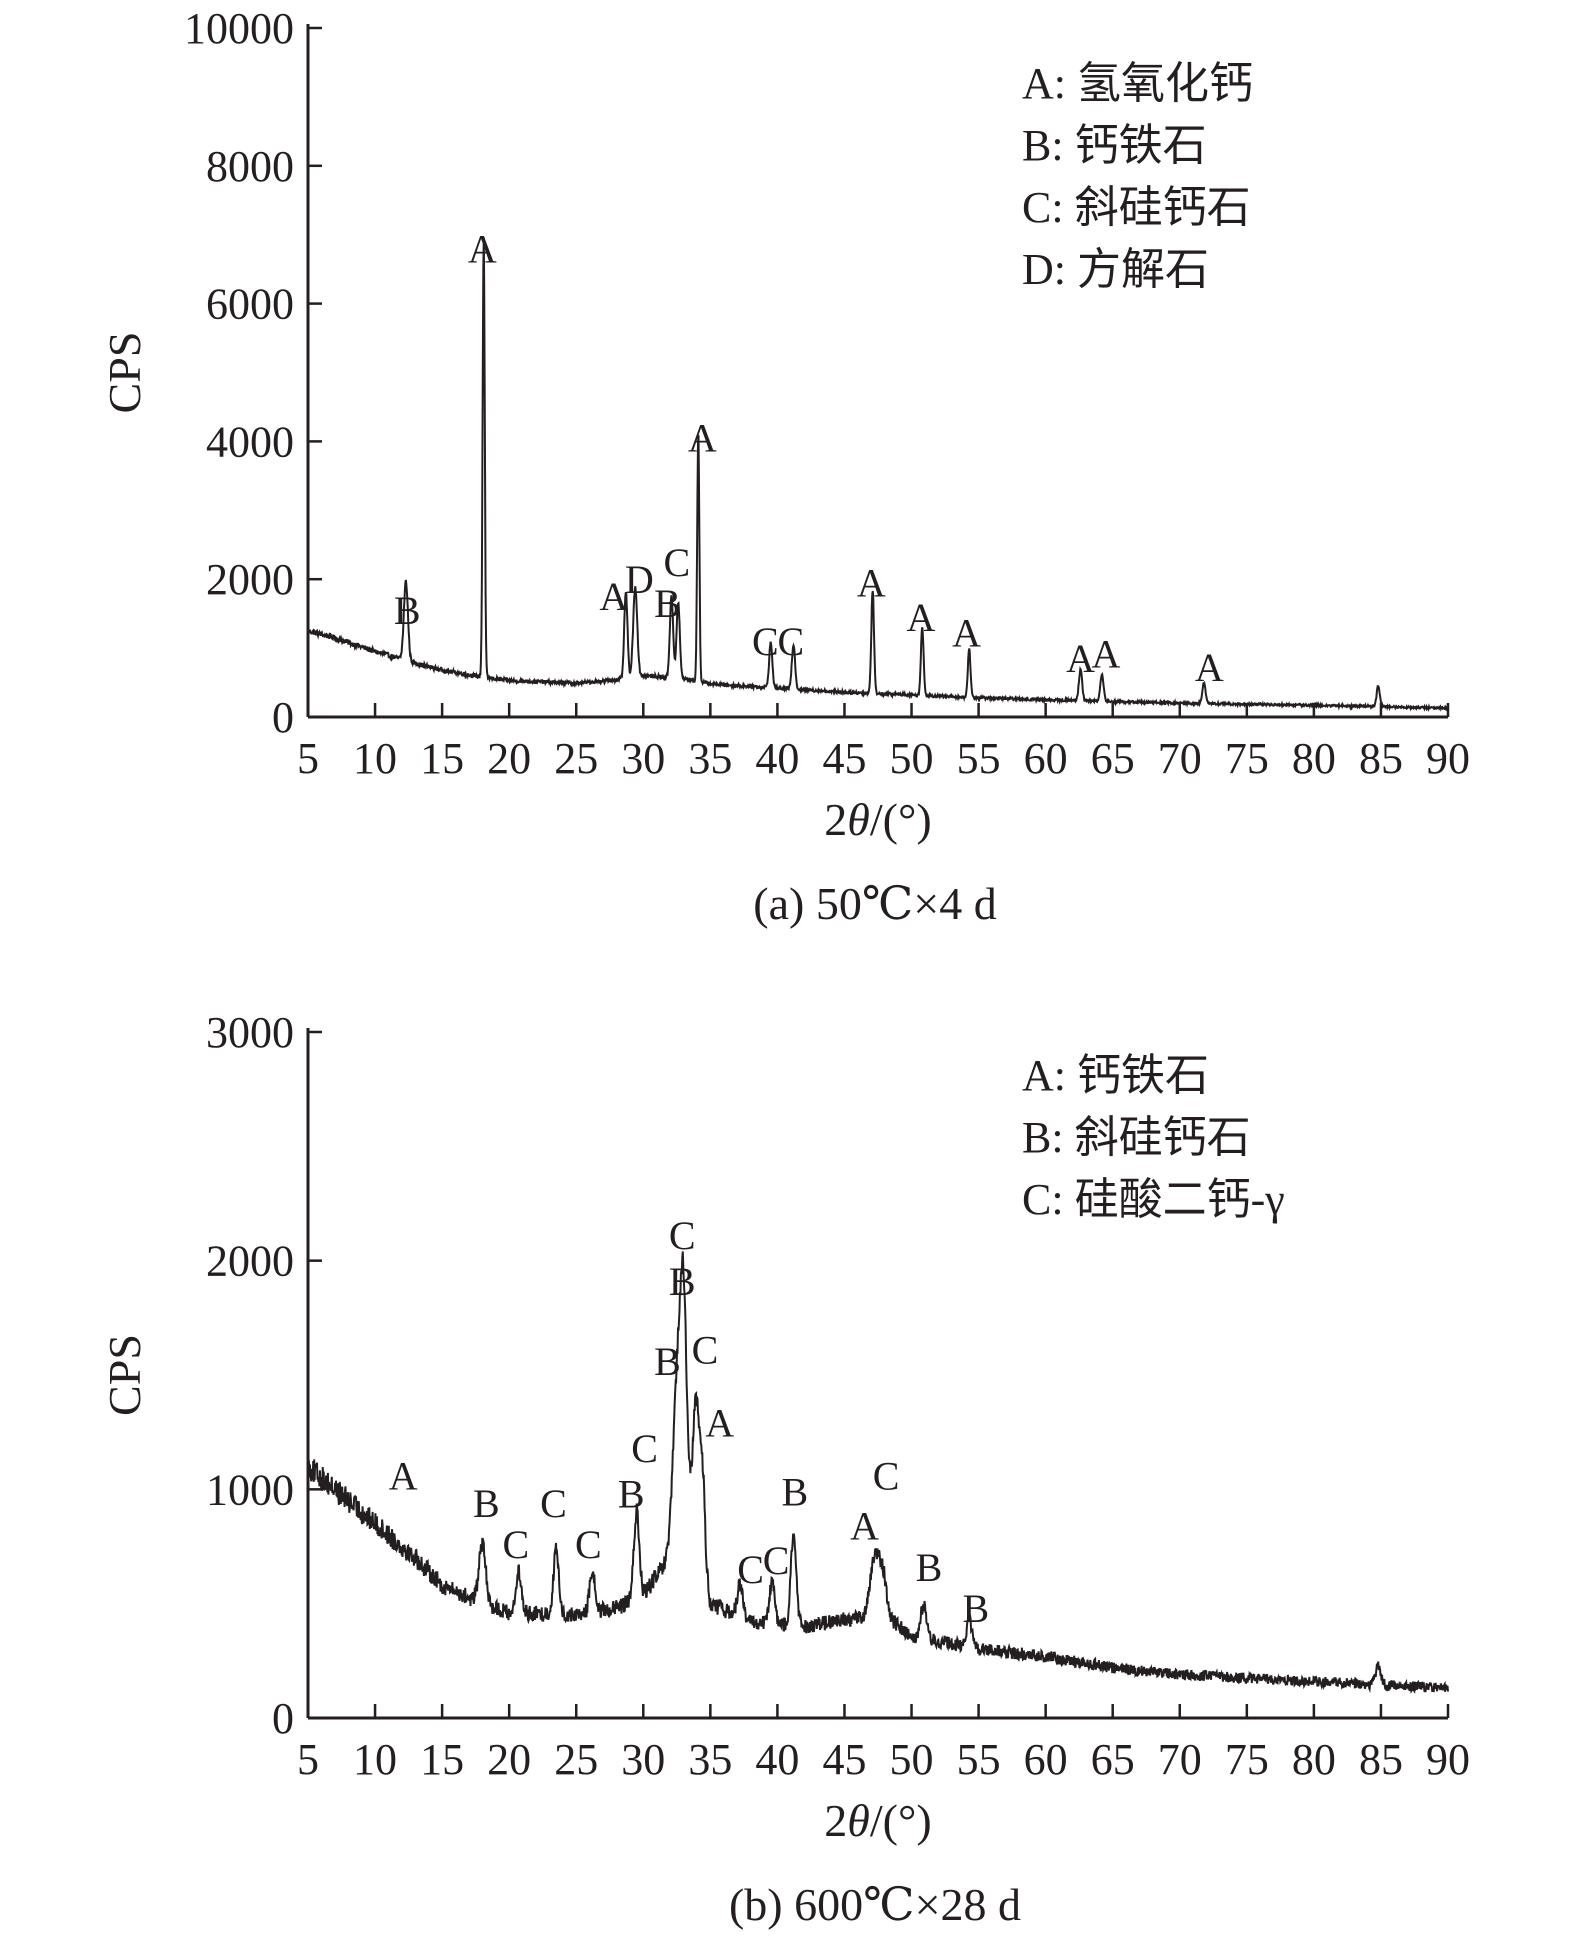  I want to click on legend-entry: C: 硅酸二钙-γ, so click(1153, 1199).